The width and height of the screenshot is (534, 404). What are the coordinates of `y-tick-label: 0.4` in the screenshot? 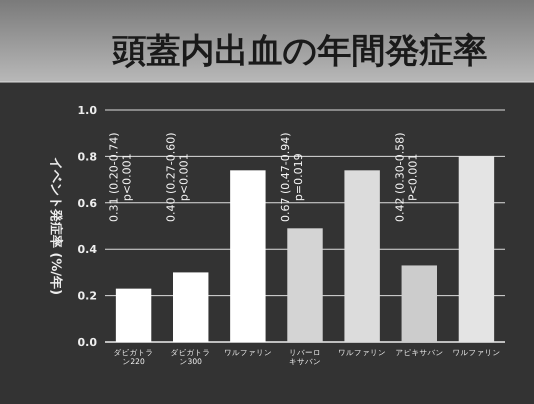 It's located at (88, 249).